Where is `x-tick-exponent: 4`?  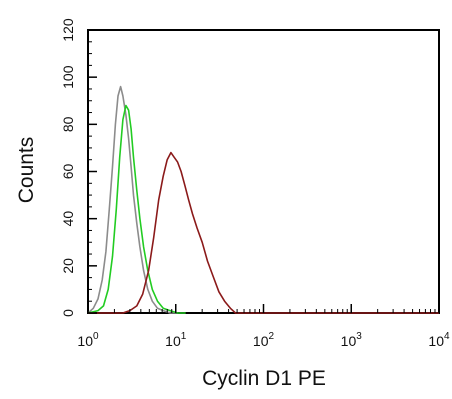
x-tick-exponent: 4 is located at coordinates (447, 336).